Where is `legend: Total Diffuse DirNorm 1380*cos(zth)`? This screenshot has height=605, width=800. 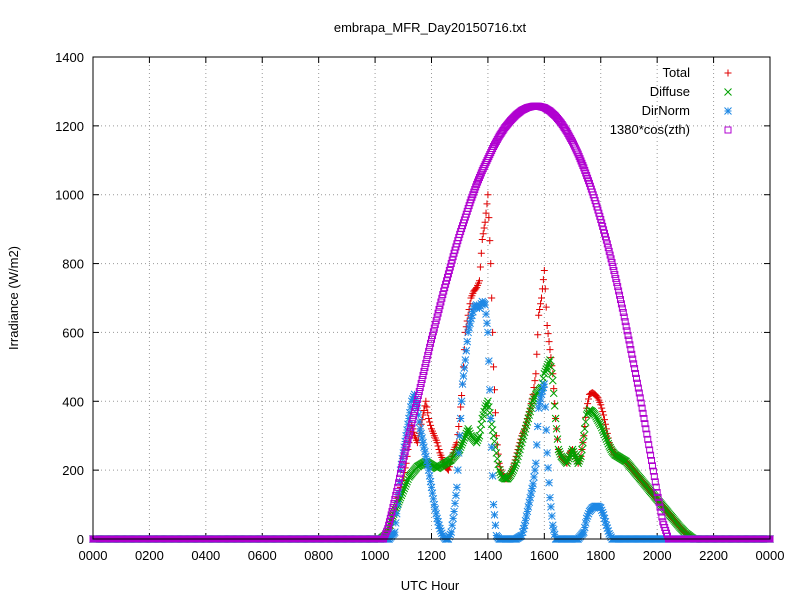
legend: Total Diffuse DirNorm 1380*cos(zth) is located at coordinates (671, 101).